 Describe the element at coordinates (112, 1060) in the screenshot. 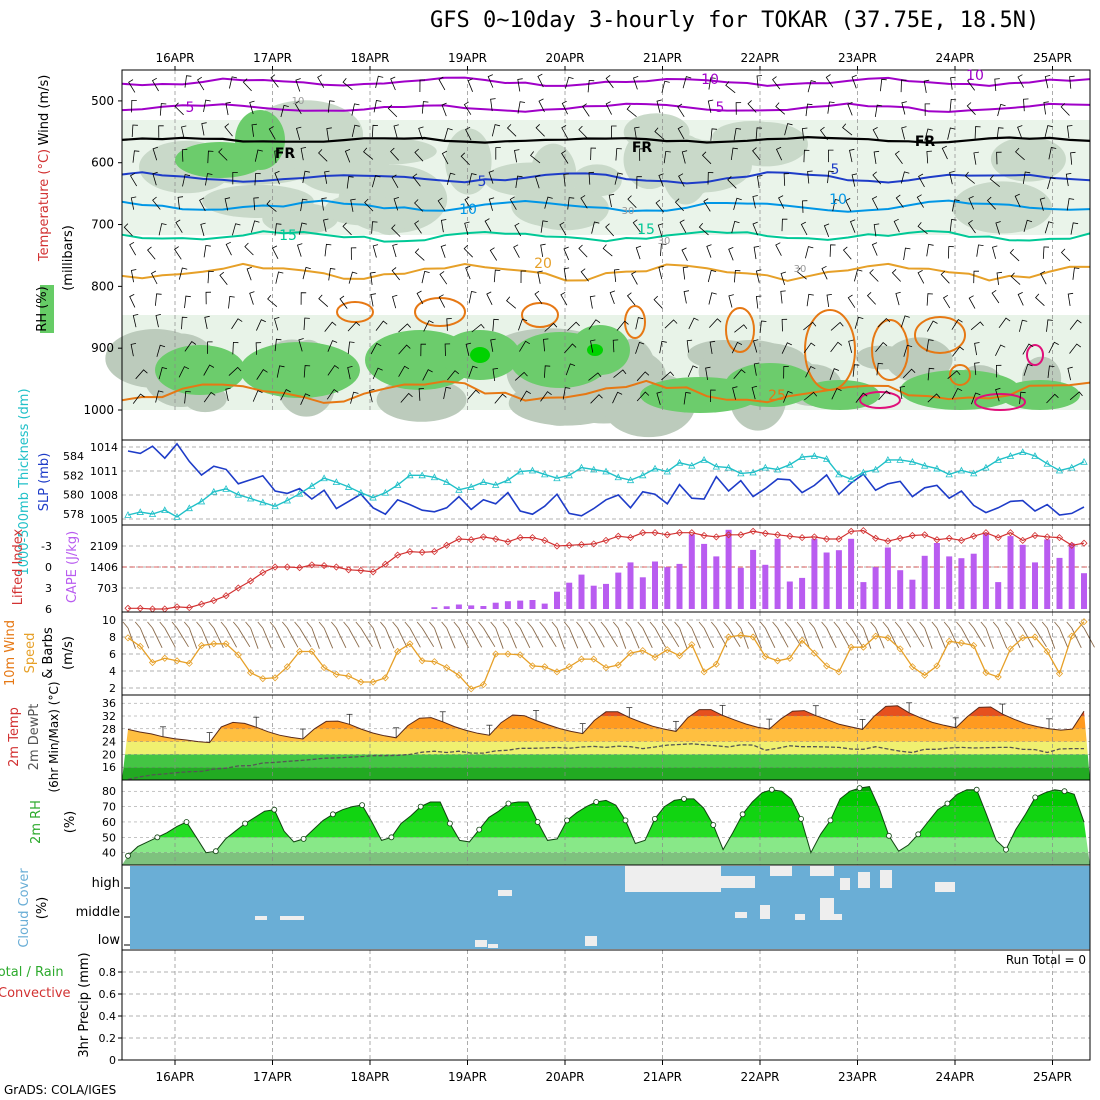

I see `precip-tick-label: 0` at that location.